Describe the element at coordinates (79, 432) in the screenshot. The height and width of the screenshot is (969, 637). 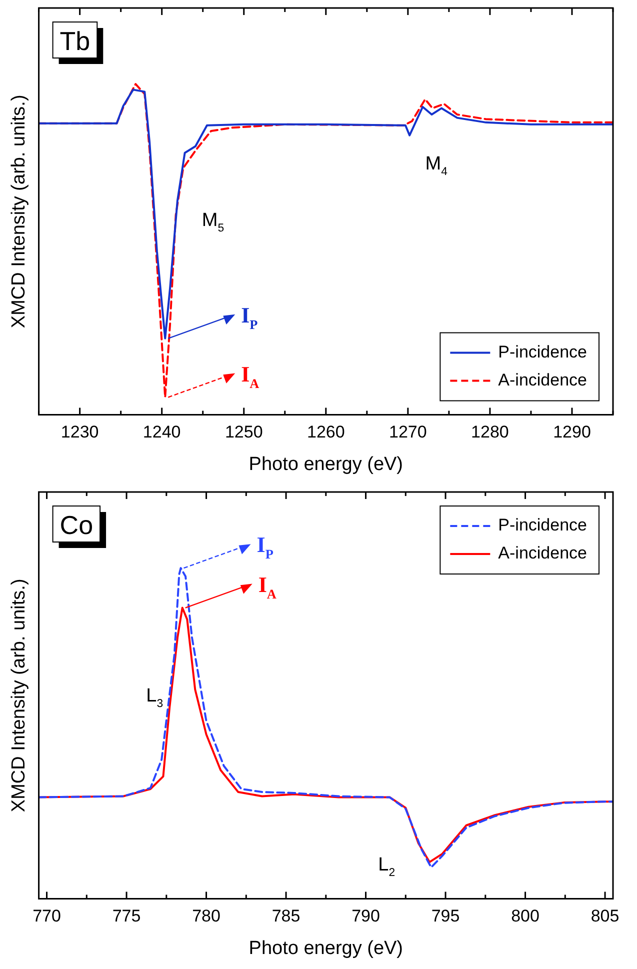
I see `x-tick-label: 1230` at that location.